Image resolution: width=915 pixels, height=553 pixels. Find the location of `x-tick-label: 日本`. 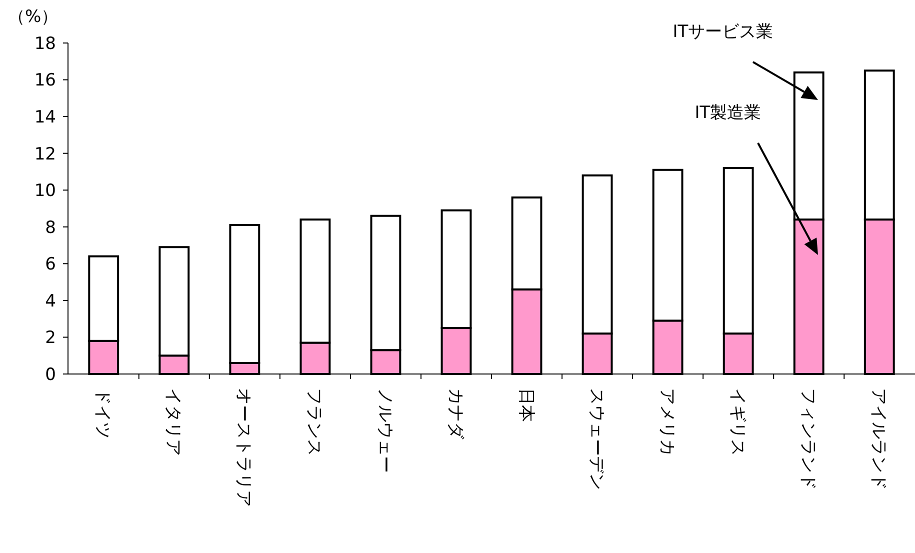

x-tick-label: 日本 is located at coordinates (526, 405).